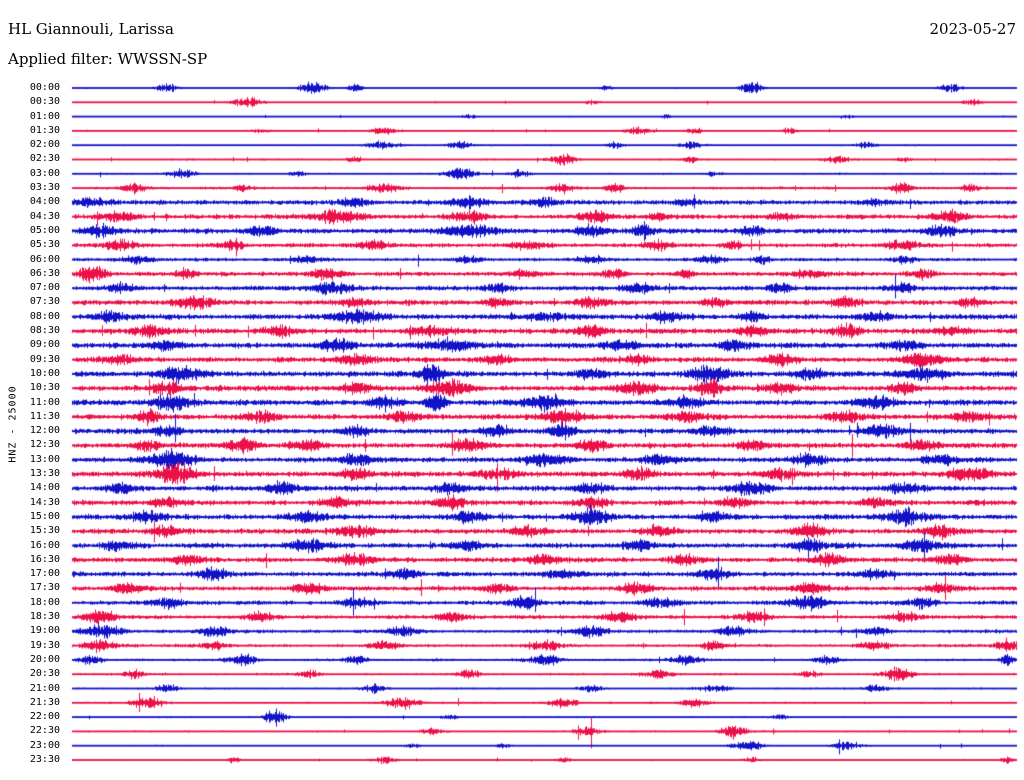 The width and height of the screenshot is (1024, 780). I want to click on time-label-0130: 01:30, so click(44, 130).